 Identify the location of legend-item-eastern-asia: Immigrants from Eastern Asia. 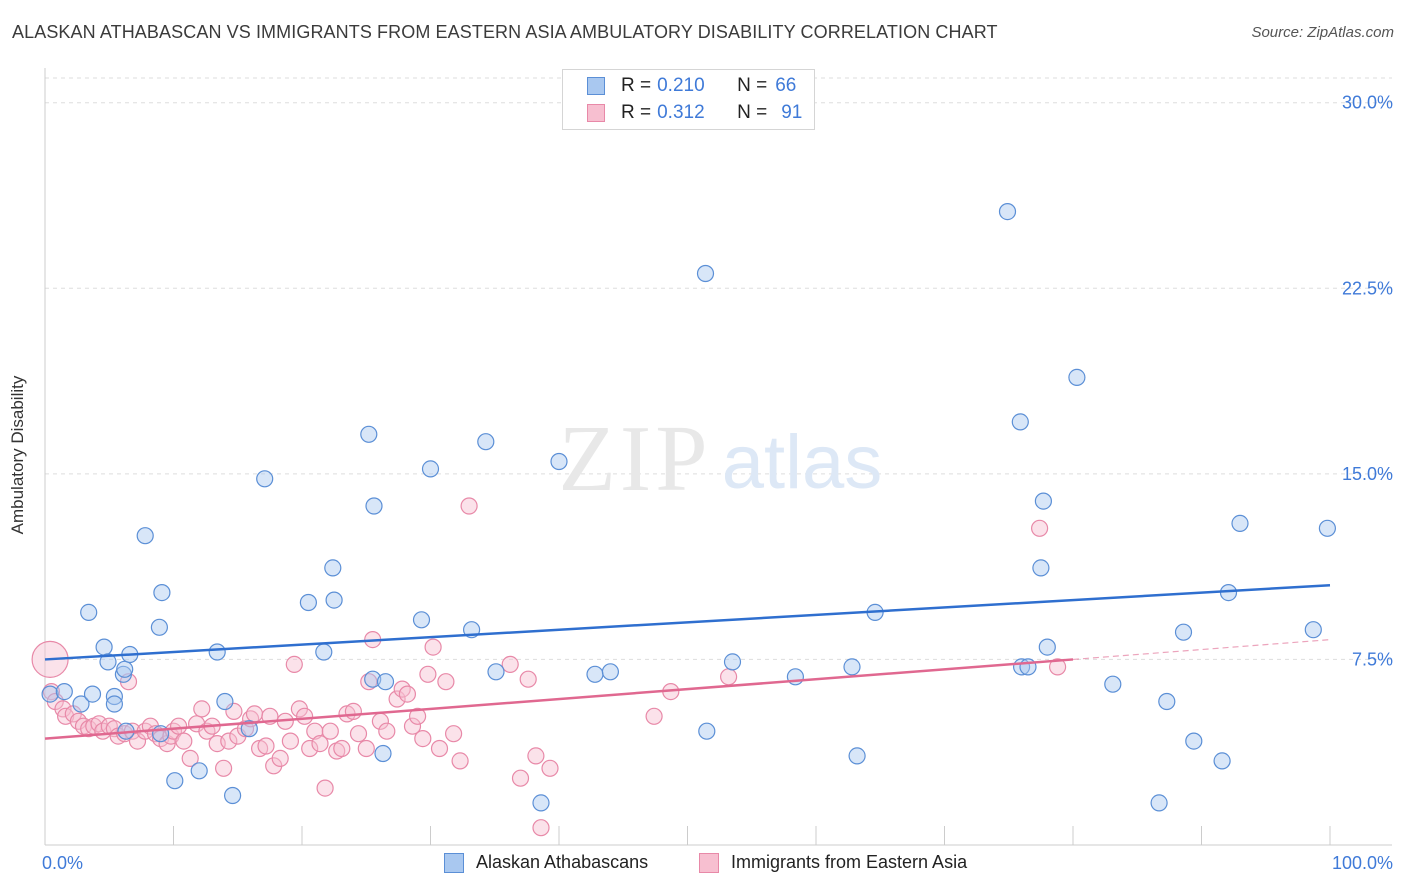
(833, 862).